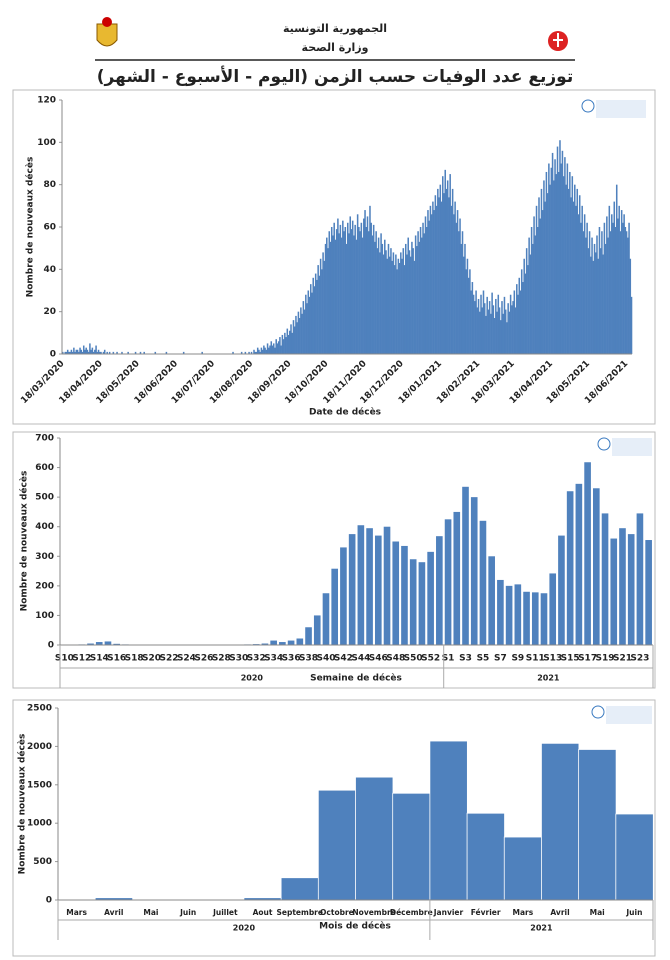 Image resolution: width=670 pixels, height=960 pixels. Describe the element at coordinates (552, 659) in the screenshot. I see `x-tick-label: S13` at that location.